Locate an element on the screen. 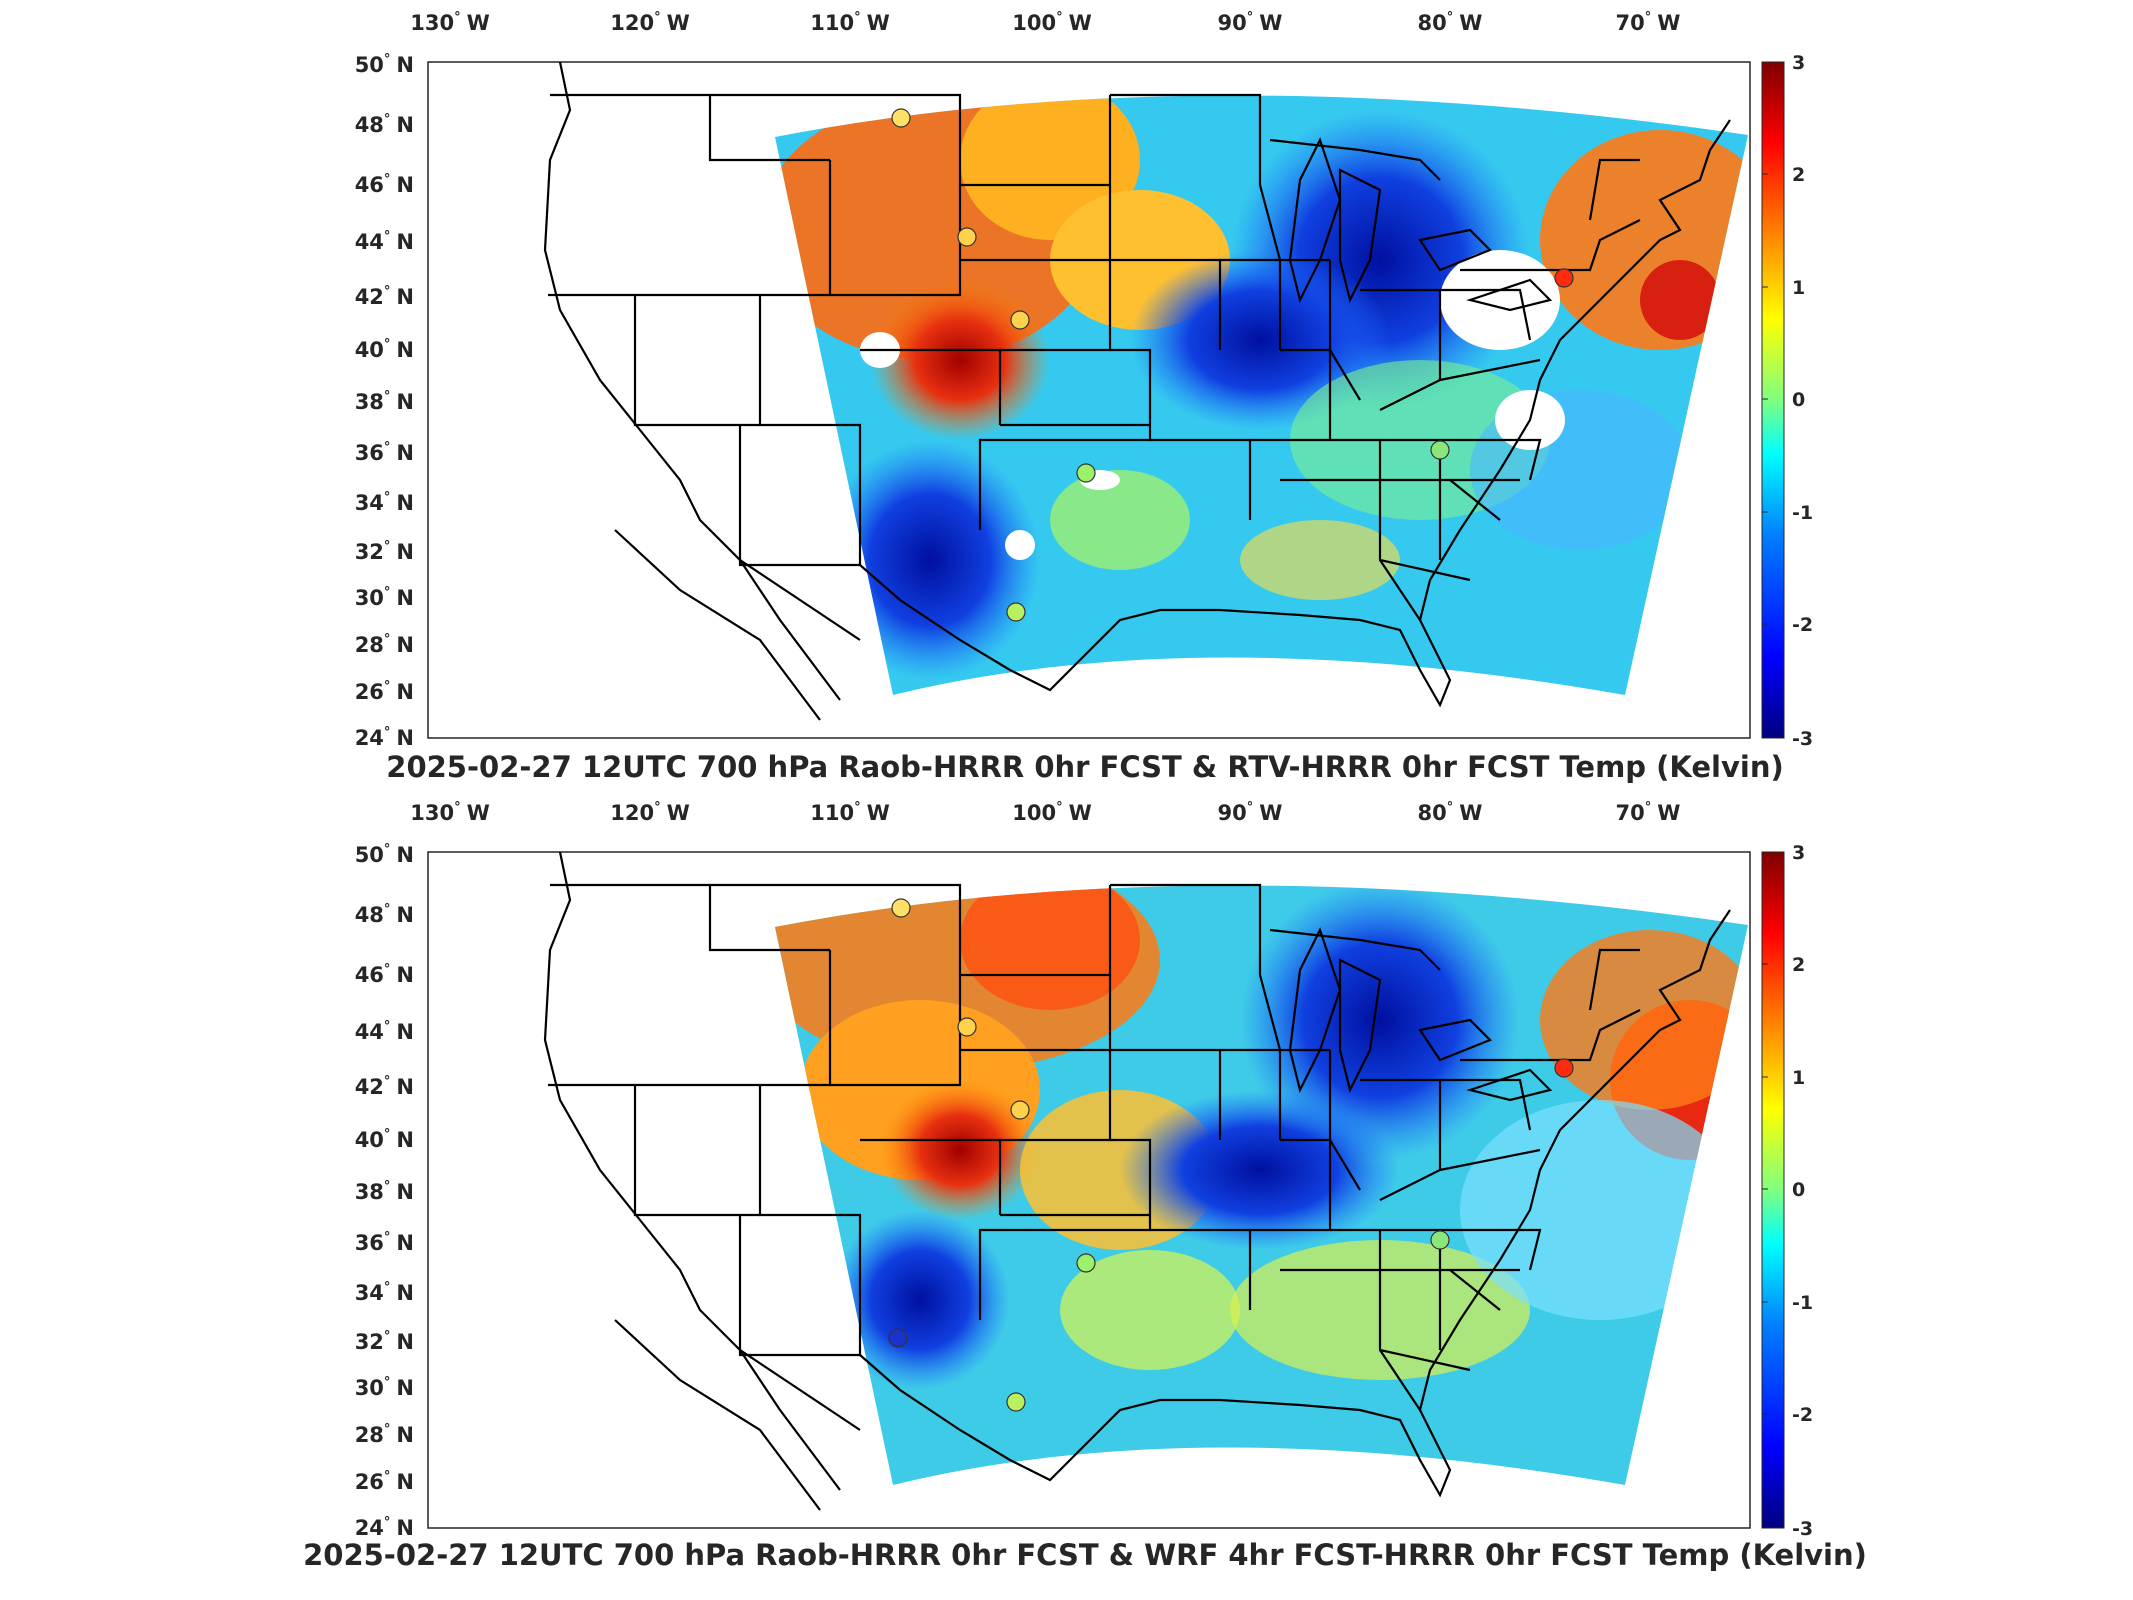 This screenshot has height=1600, width=2133. colorbar-tick-label: 0 is located at coordinates (1798, 1190).